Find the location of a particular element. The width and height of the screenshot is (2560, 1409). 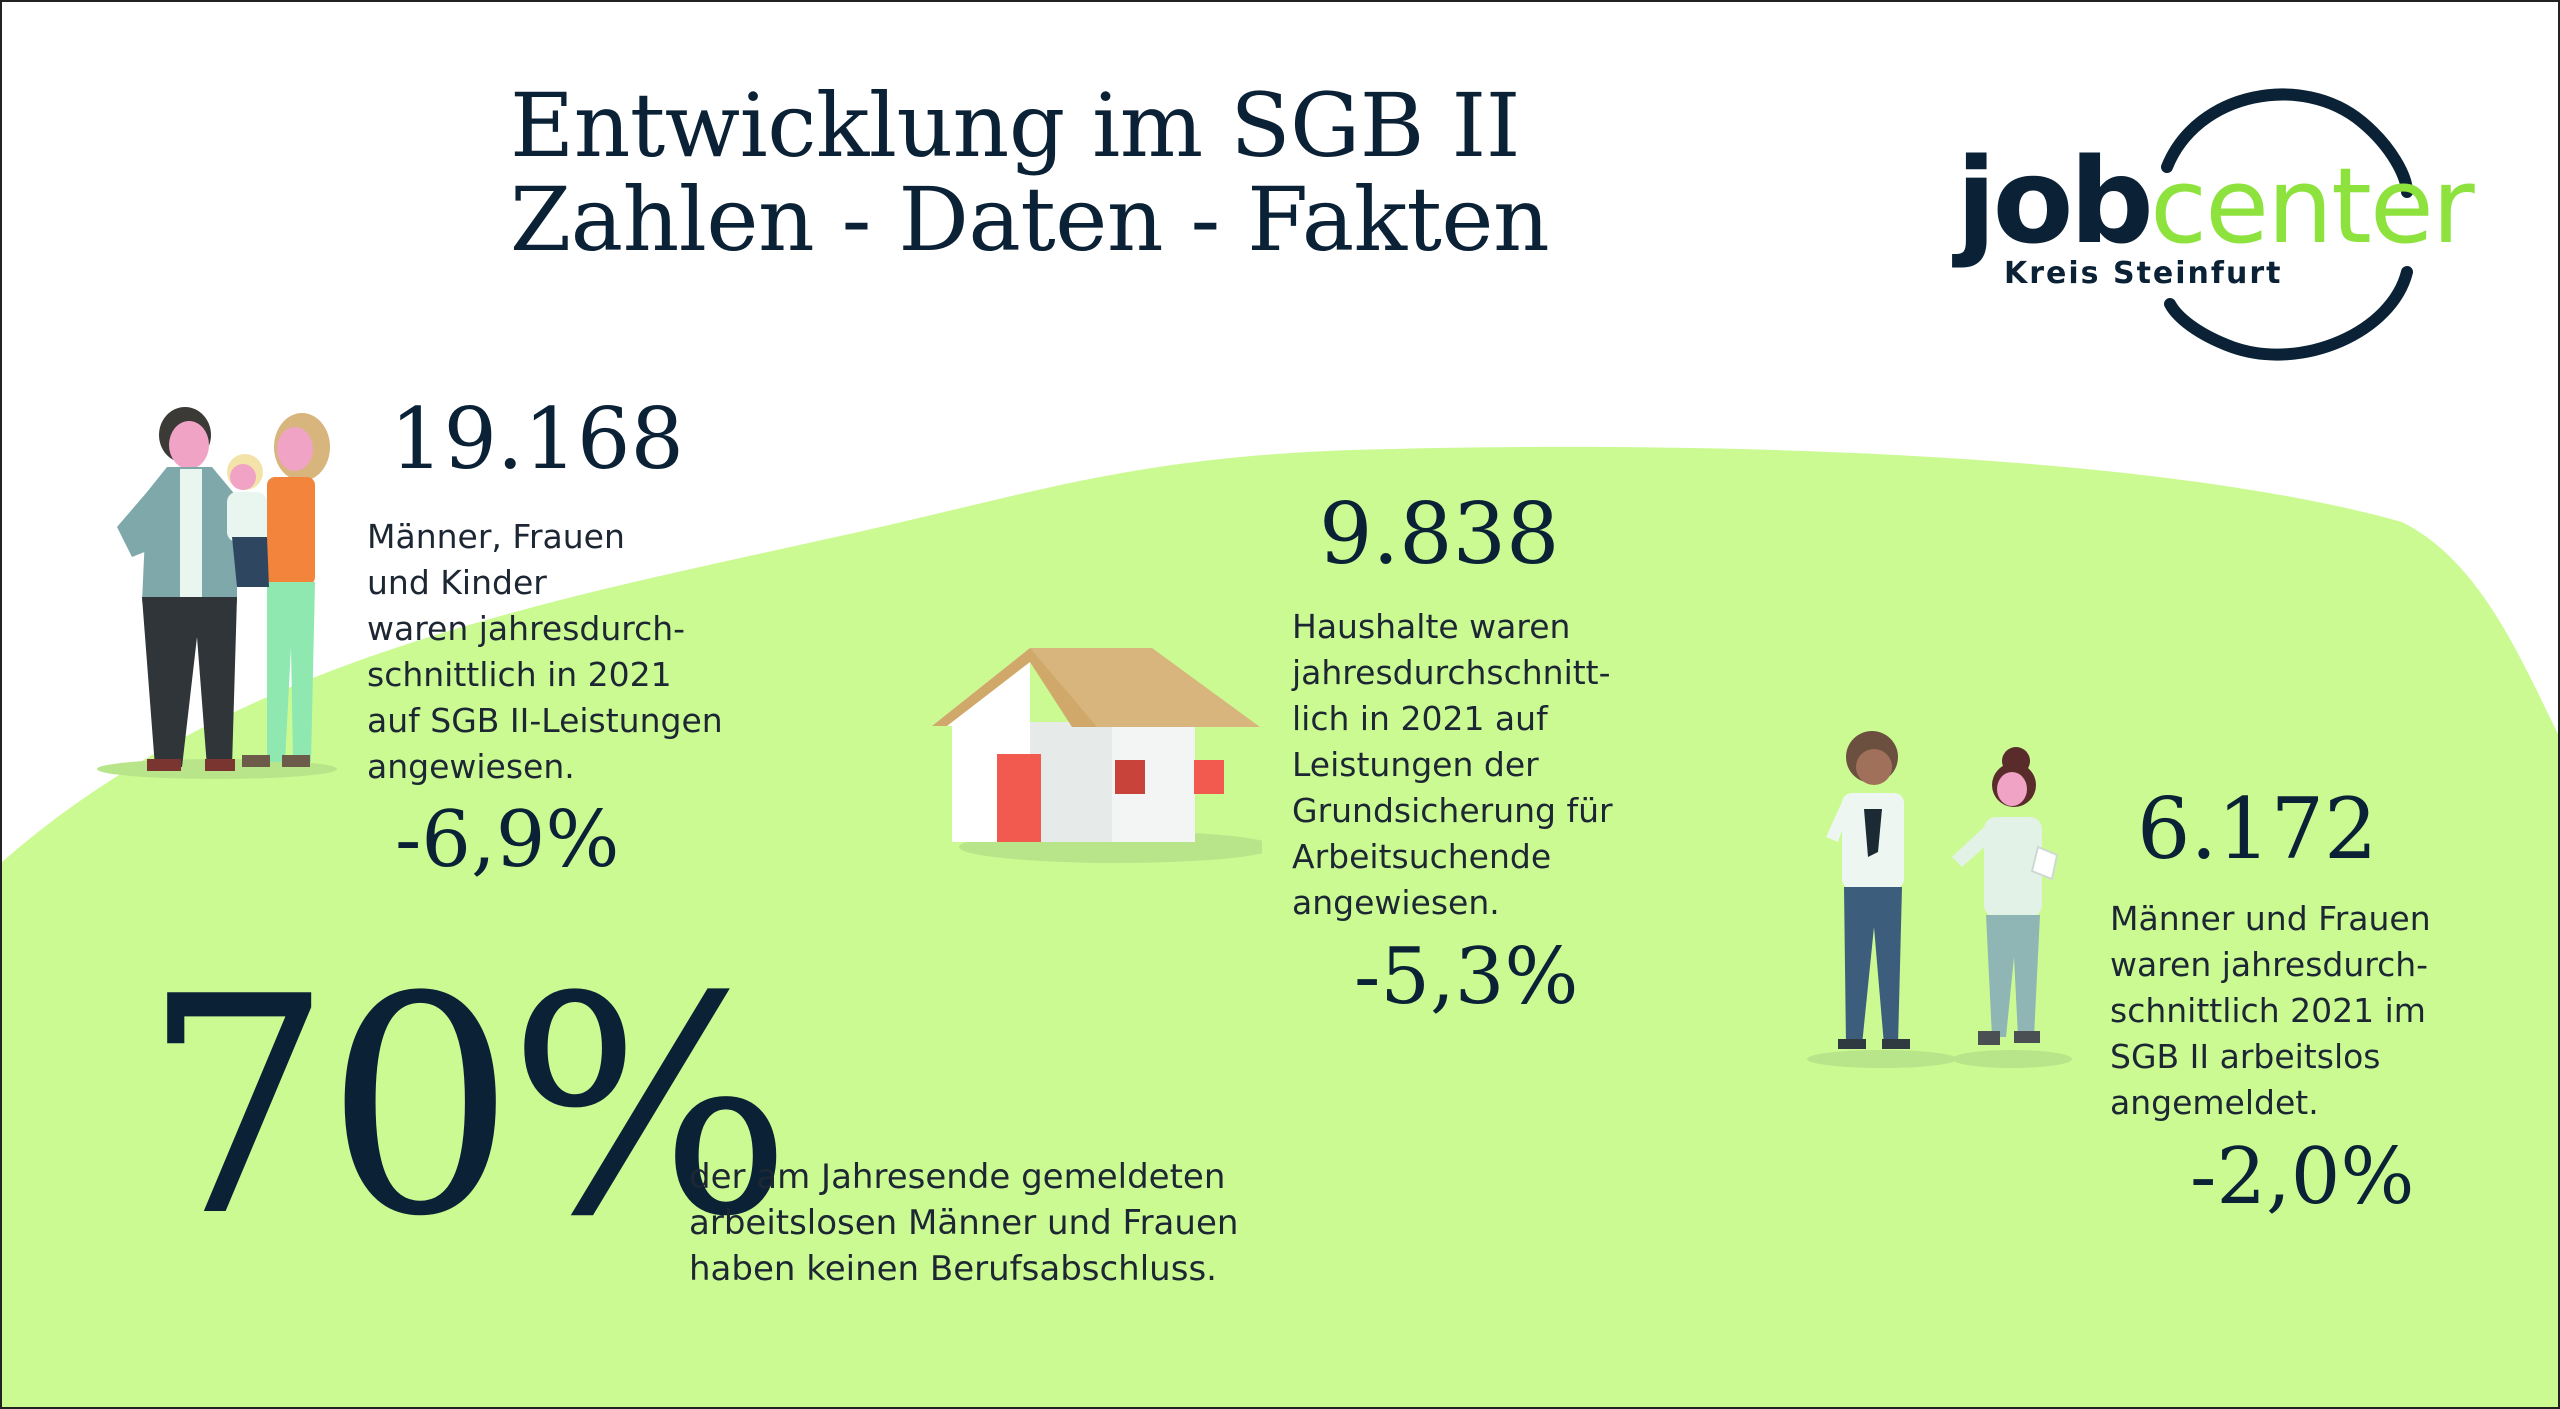

jobcenter-logo: jobcenter Kreis Steinfurt is located at coordinates (2215, 222).